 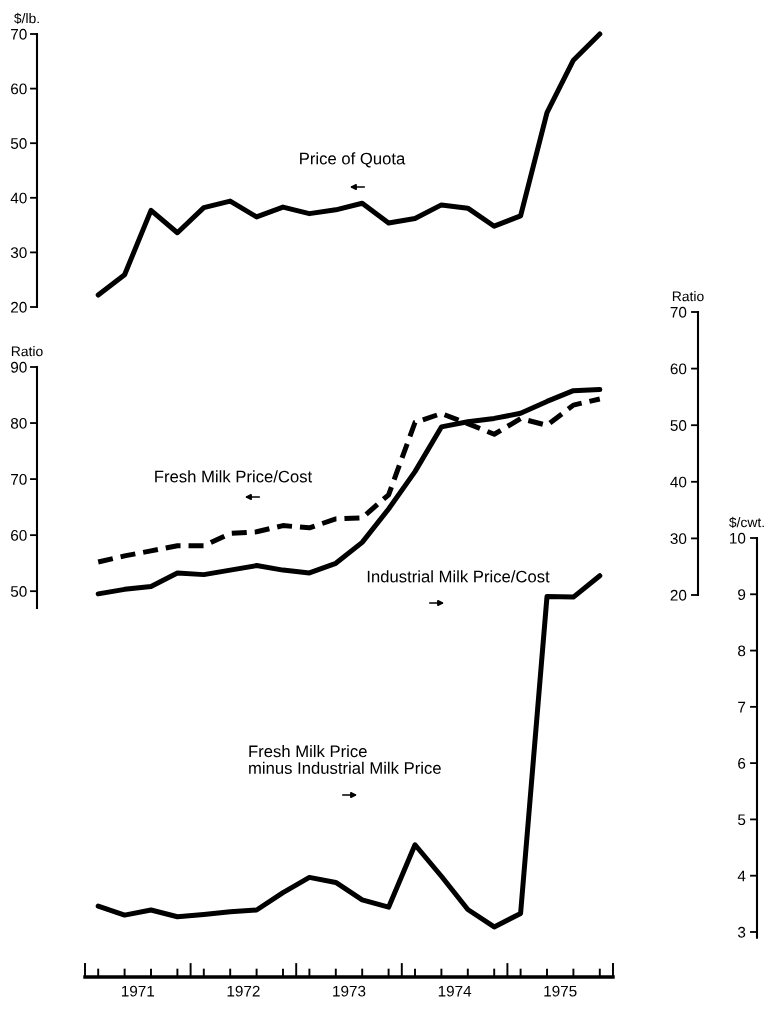 What do you see at coordinates (678, 539) in the screenshot?
I see `y2-tick-label: 30` at bounding box center [678, 539].